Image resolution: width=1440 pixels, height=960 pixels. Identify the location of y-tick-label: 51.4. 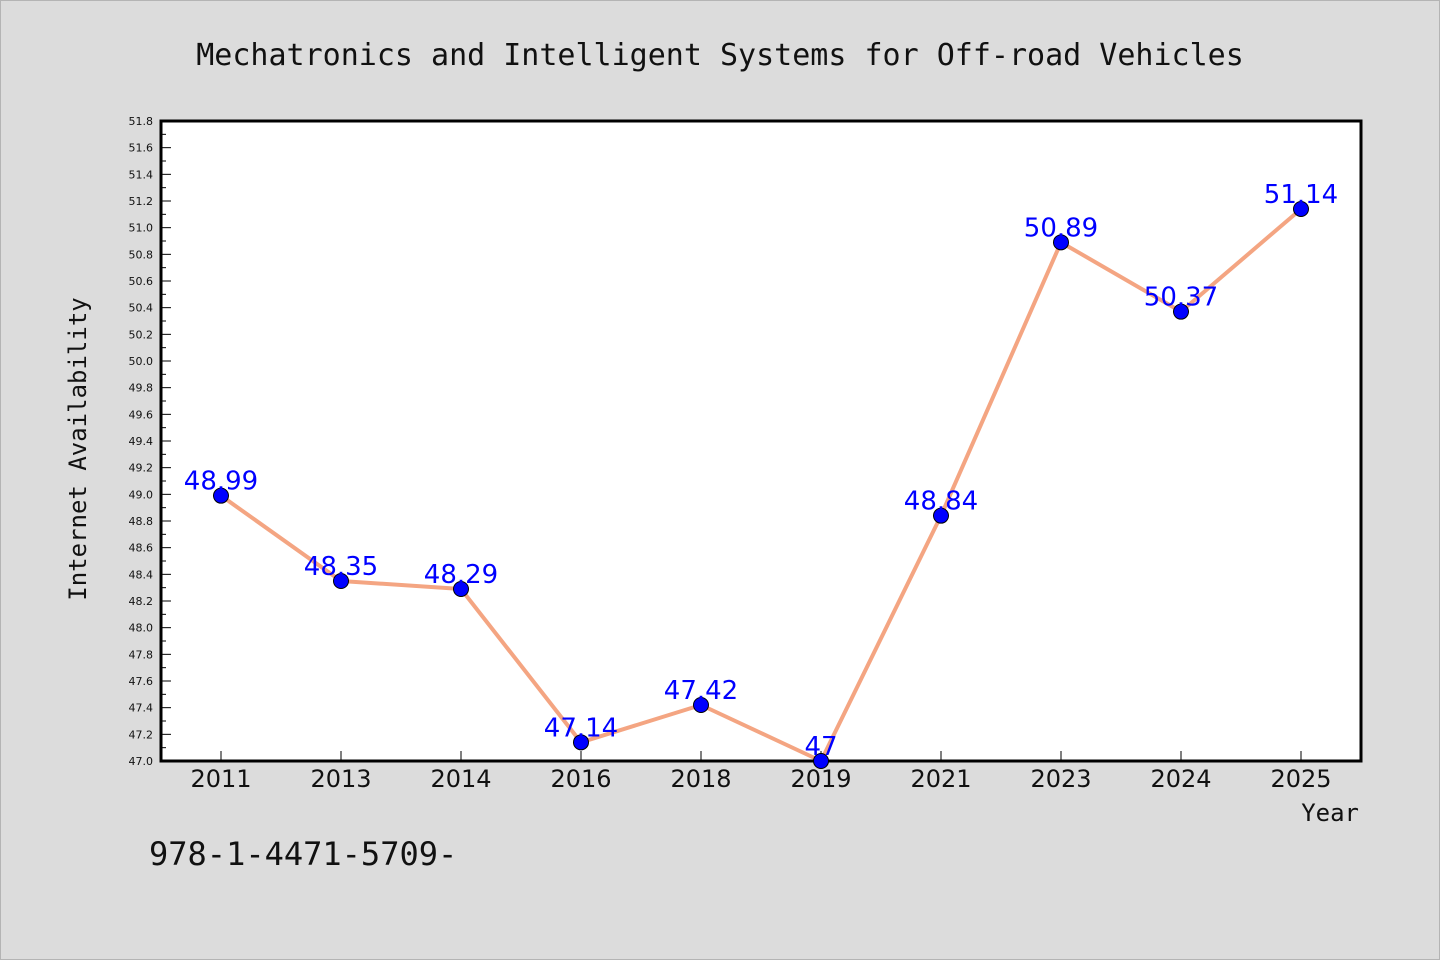
(141, 174).